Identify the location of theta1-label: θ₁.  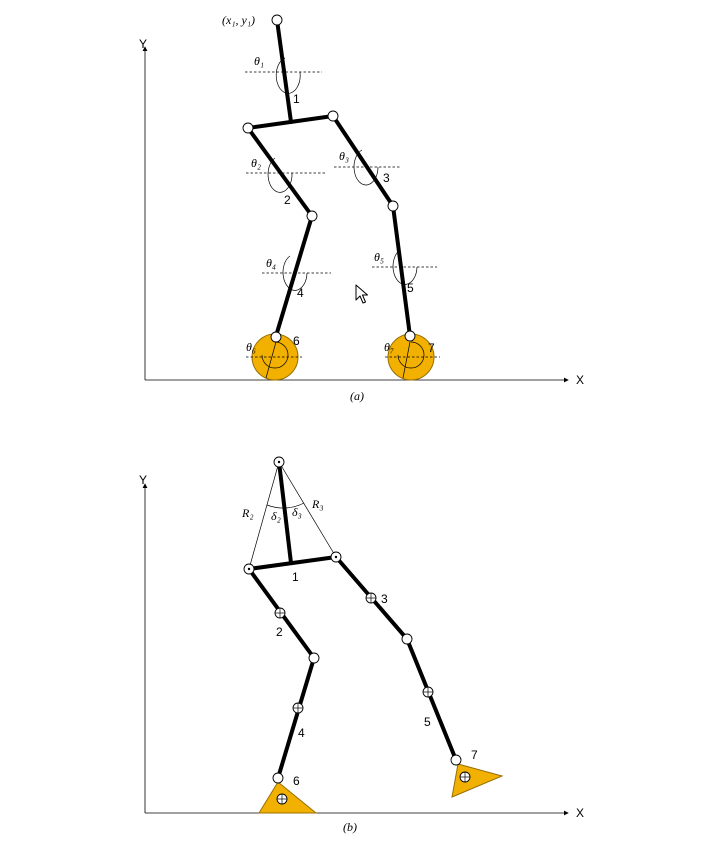
(259, 61).